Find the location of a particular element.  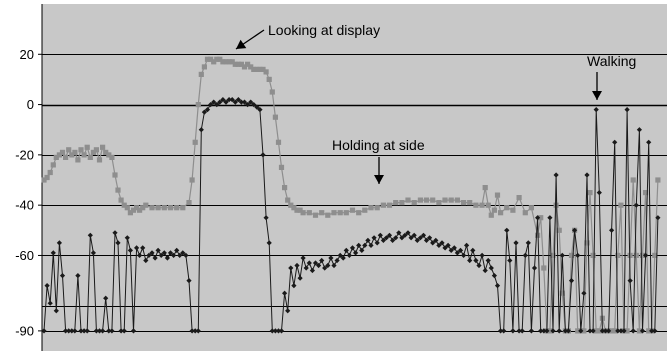

walking-arrow-head is located at coordinates (597, 95).